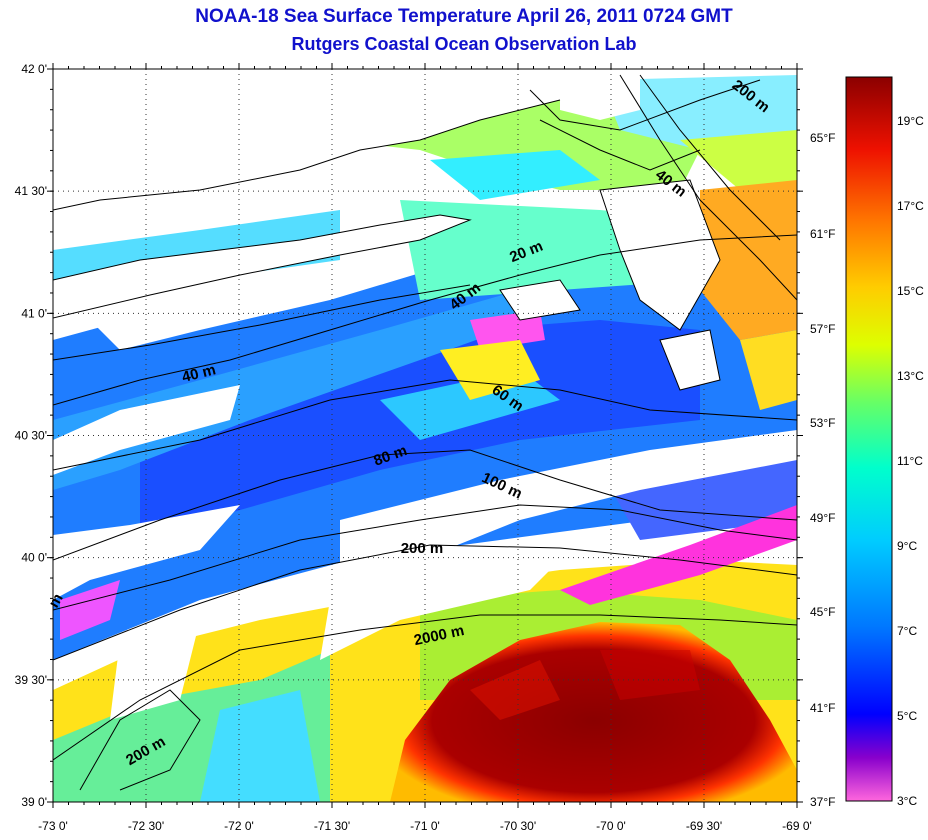  What do you see at coordinates (822, 802) in the screenshot?
I see `fahrenheit-label: 37°F` at bounding box center [822, 802].